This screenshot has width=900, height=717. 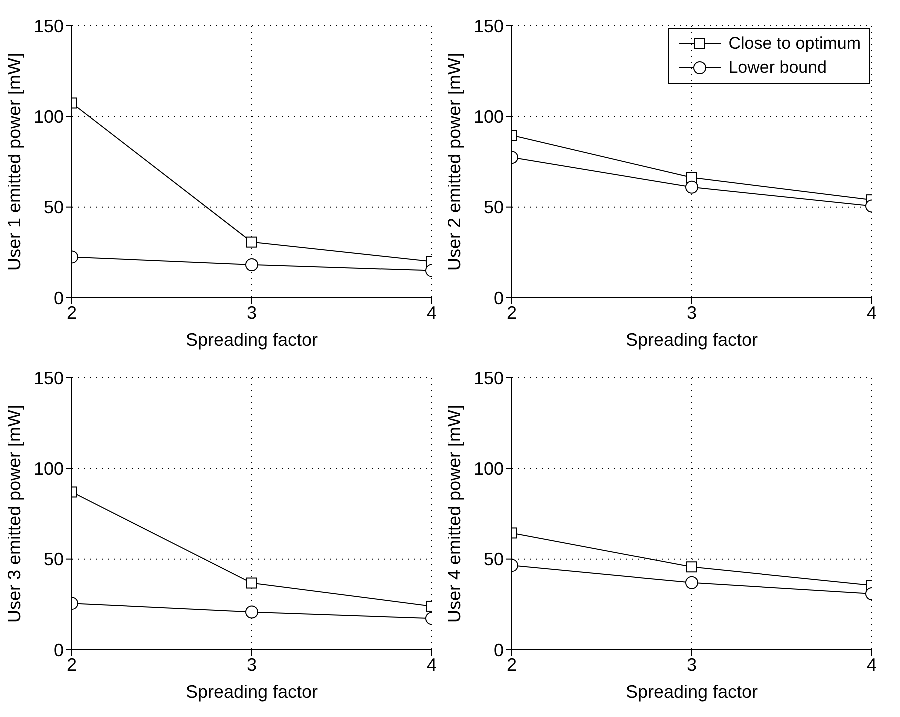 What do you see at coordinates (778, 68) in the screenshot?
I see `legend-label: Lower bound` at bounding box center [778, 68].